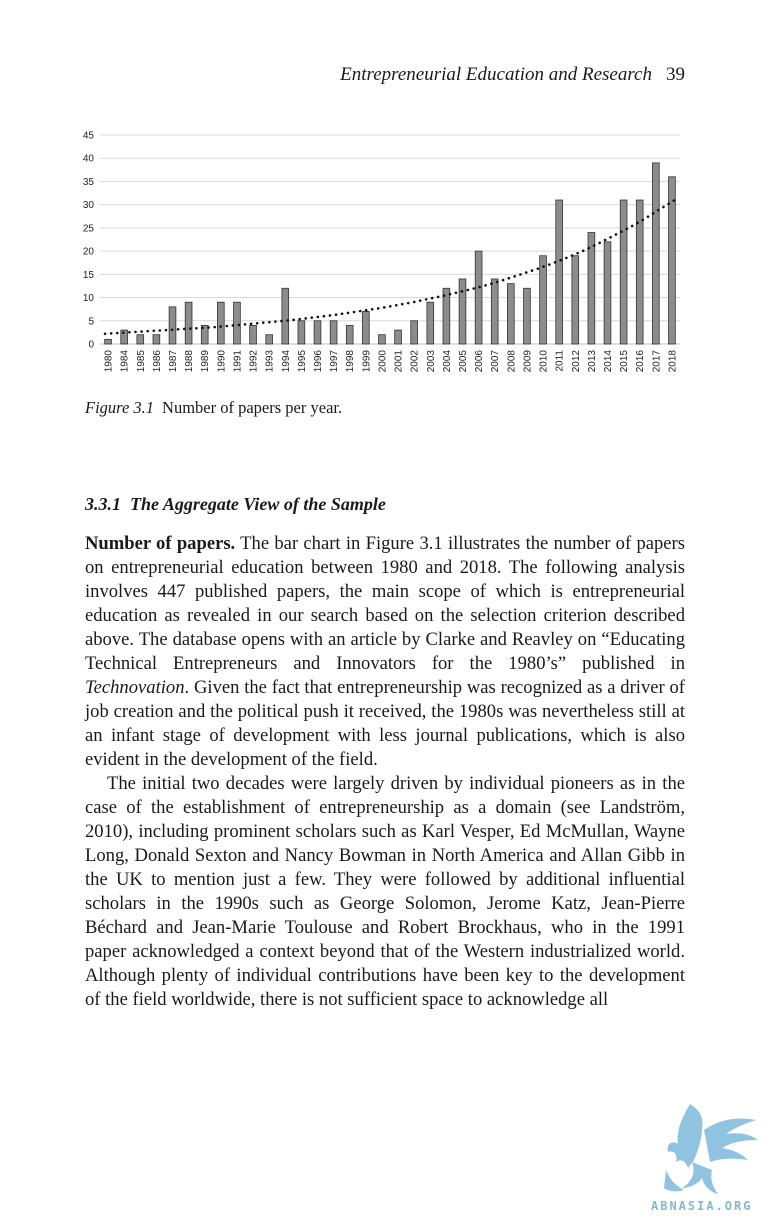  I want to click on griffin-logo-icon, so click(711, 1149).